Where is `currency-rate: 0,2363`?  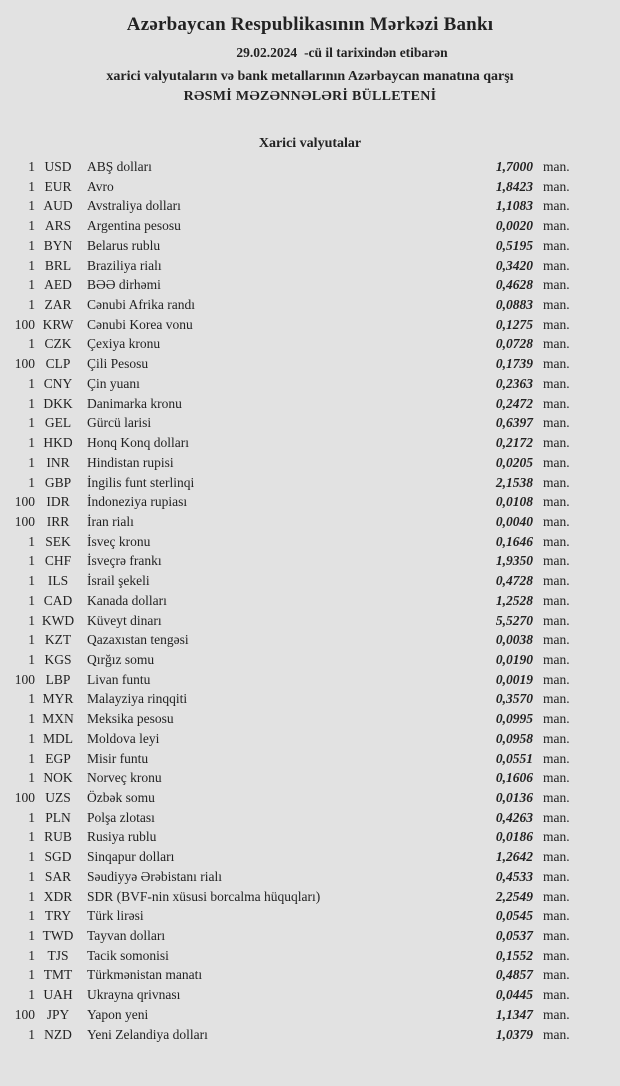
currency-rate: 0,2363 is located at coordinates (514, 383).